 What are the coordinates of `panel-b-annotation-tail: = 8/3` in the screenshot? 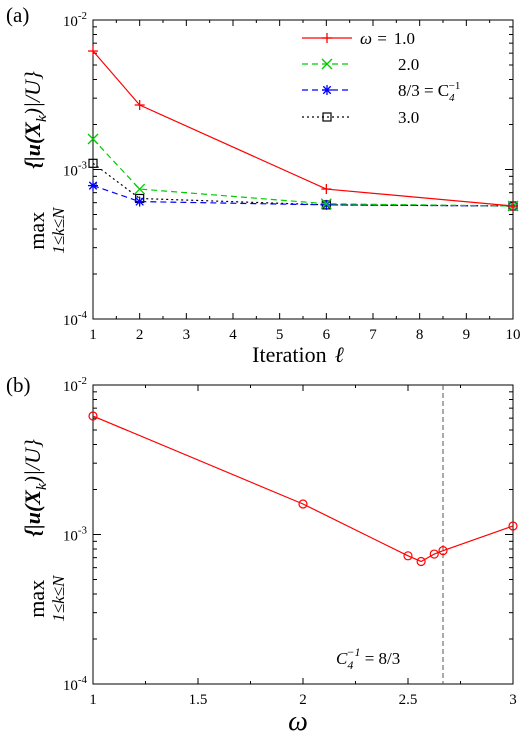 It's located at (380, 658).